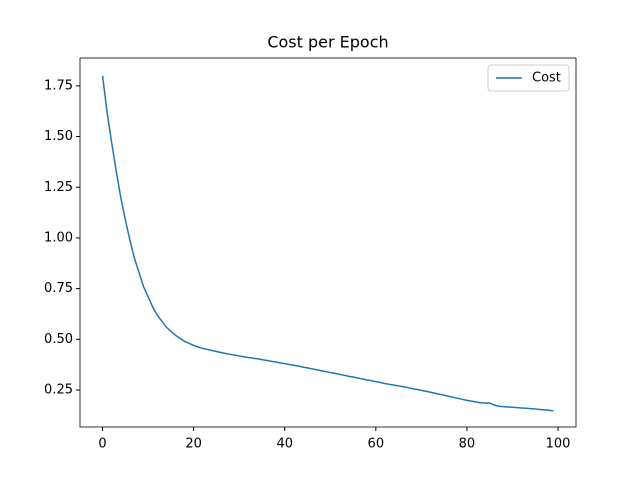 The image size is (640, 480). Describe the element at coordinates (58, 389) in the screenshot. I see `y-tick-label: 0.25` at that location.